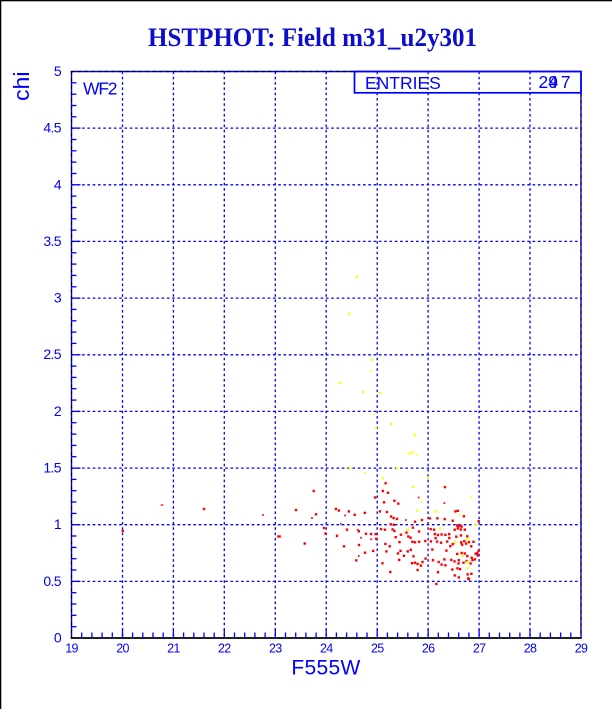 The width and height of the screenshot is (612, 714). Describe the element at coordinates (325, 668) in the screenshot. I see `svg-text: F555W` at that location.